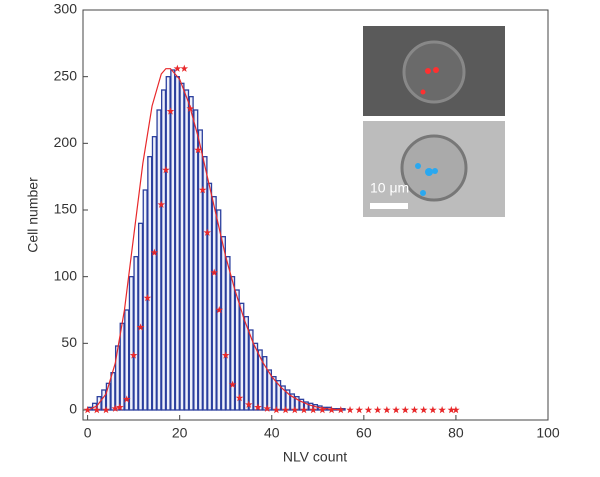 The height and width of the screenshot is (477, 600). What do you see at coordinates (88, 433) in the screenshot?
I see `x-tick-label: 0` at bounding box center [88, 433].